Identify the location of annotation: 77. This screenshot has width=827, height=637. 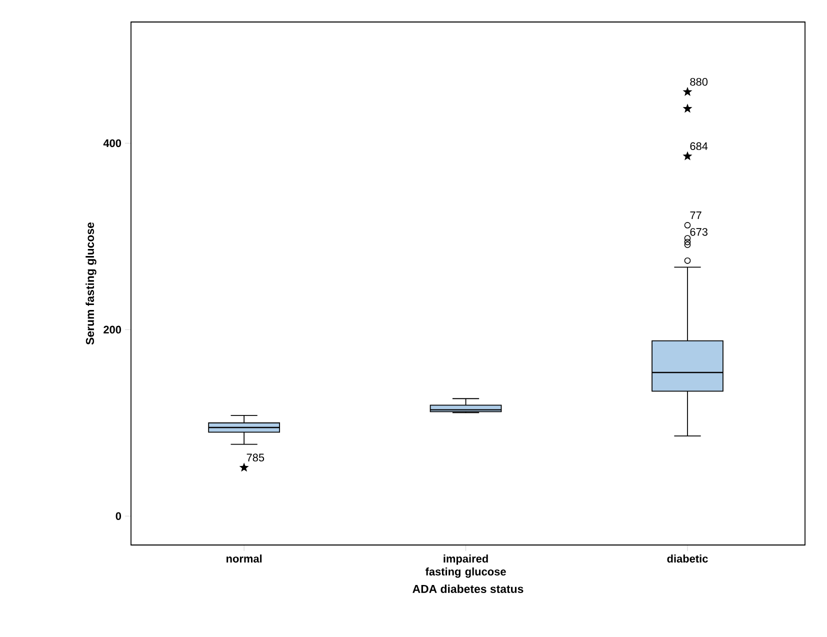
(696, 216).